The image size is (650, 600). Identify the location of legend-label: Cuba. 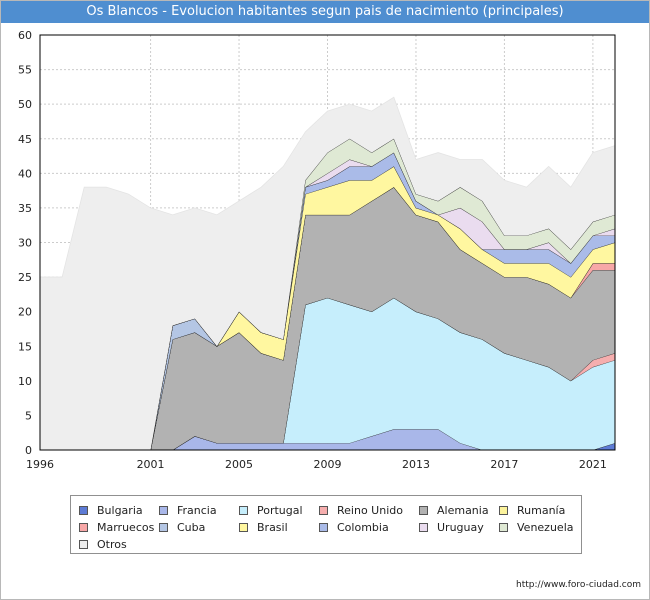
(191, 527).